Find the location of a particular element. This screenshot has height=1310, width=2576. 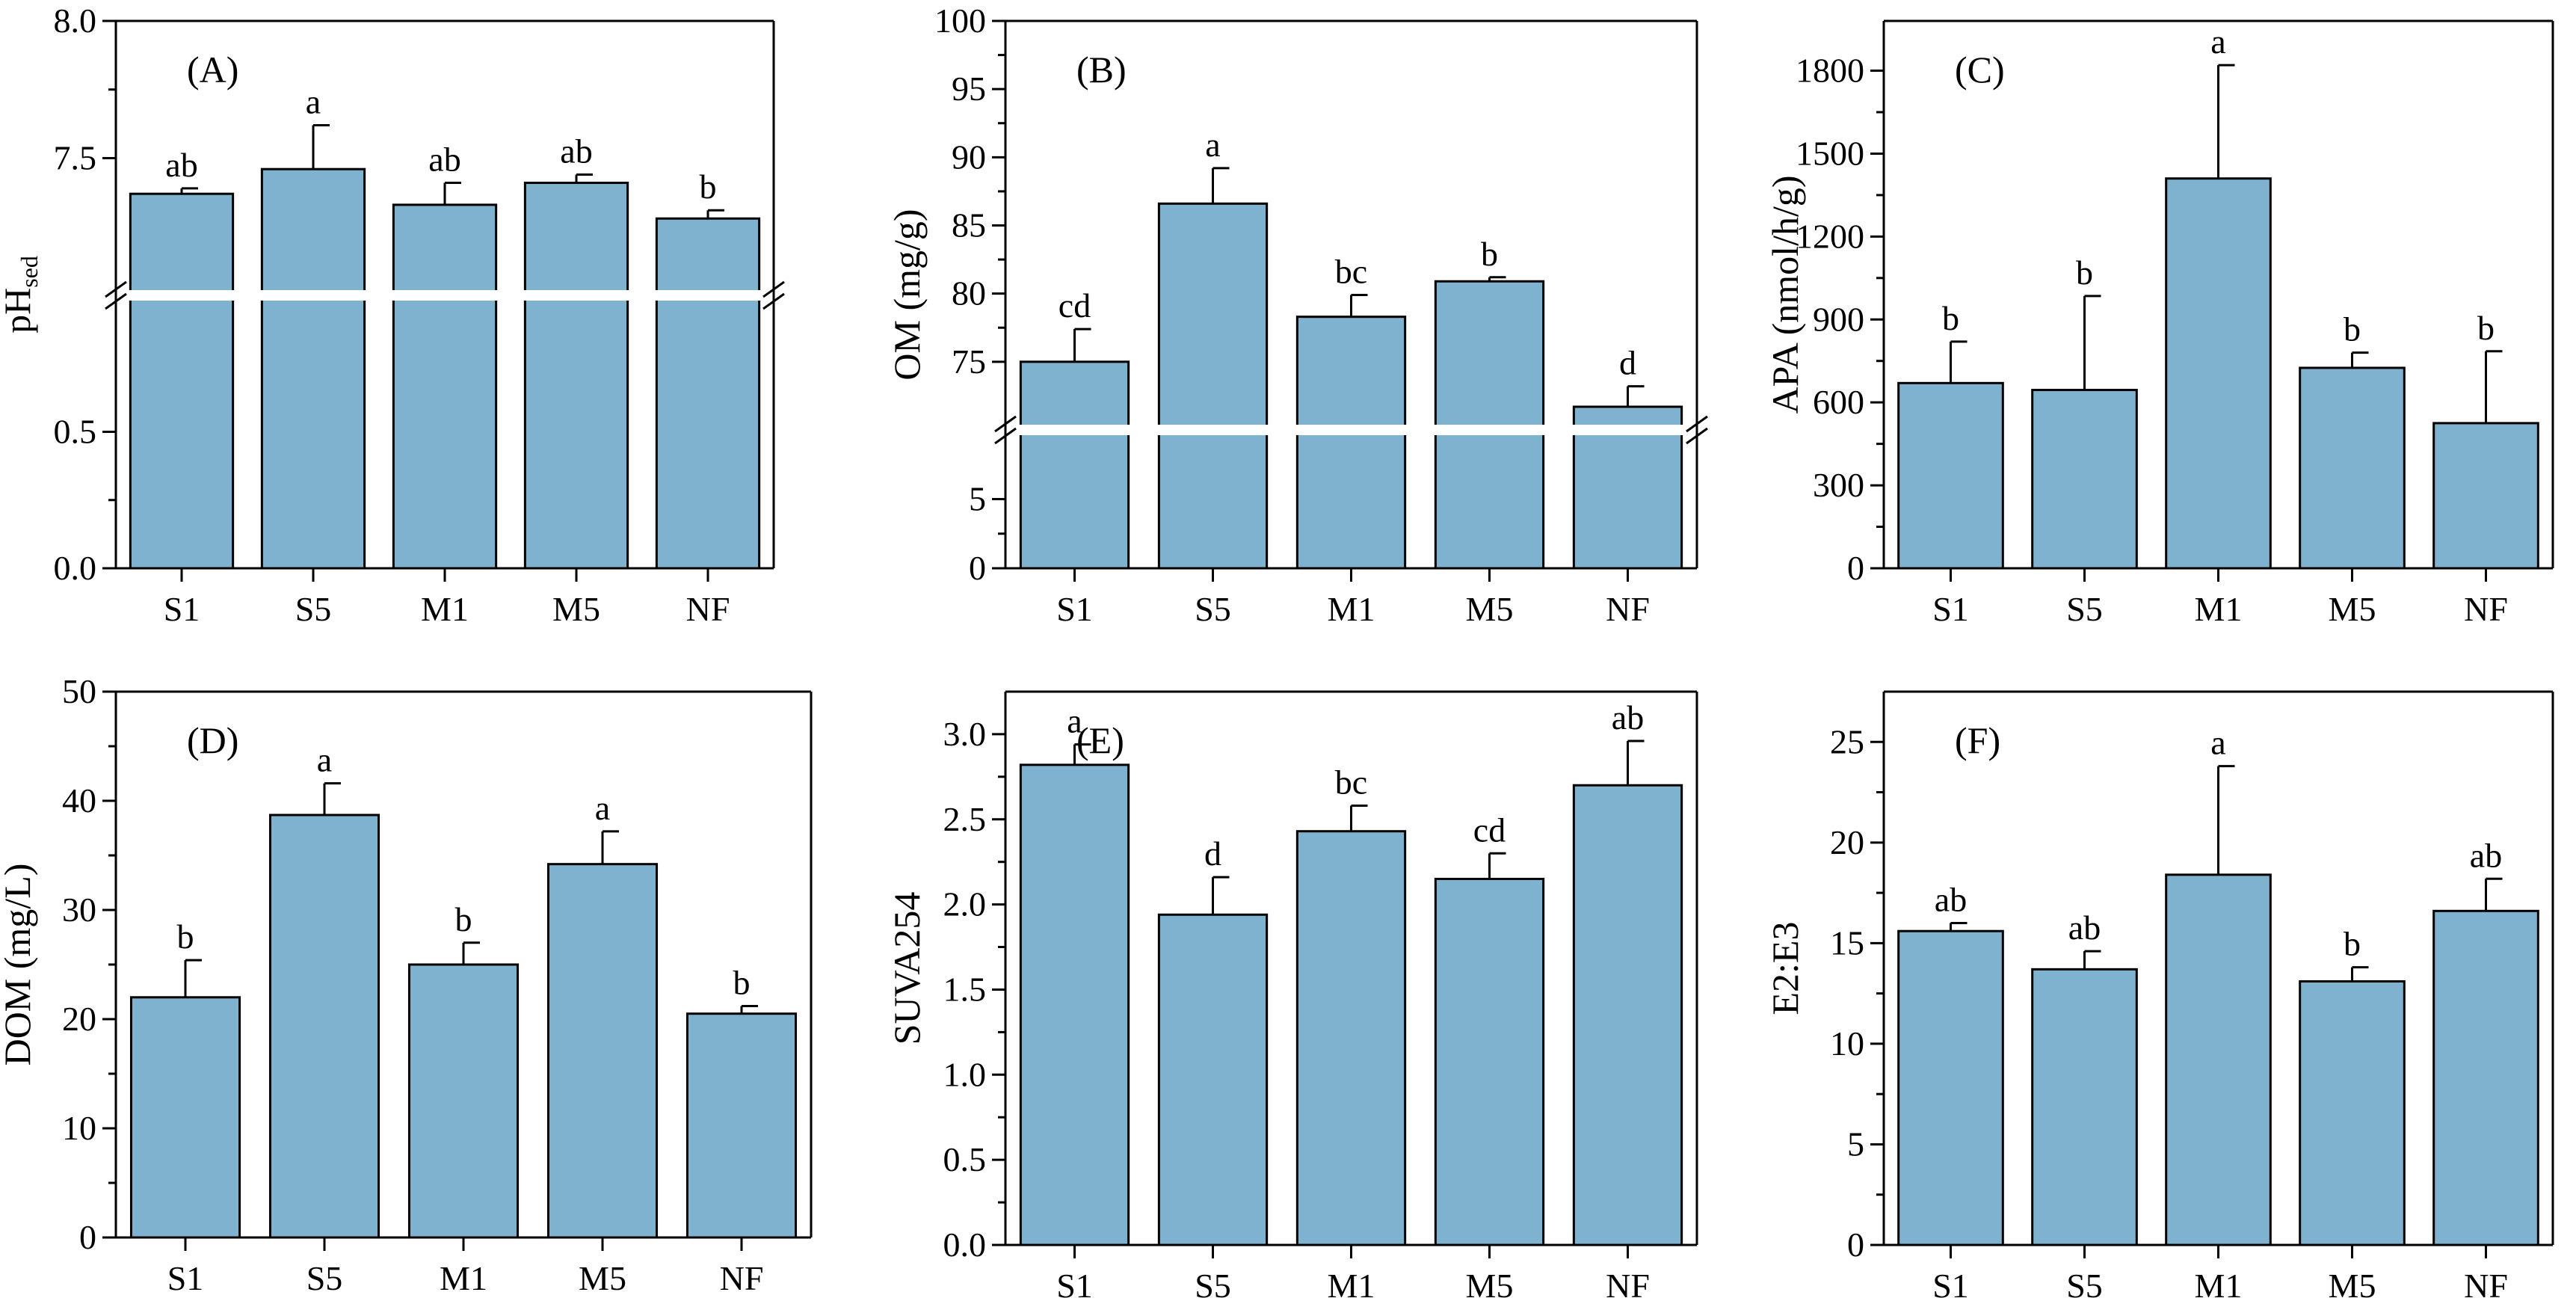

panel-label: (F) is located at coordinates (1977, 740).